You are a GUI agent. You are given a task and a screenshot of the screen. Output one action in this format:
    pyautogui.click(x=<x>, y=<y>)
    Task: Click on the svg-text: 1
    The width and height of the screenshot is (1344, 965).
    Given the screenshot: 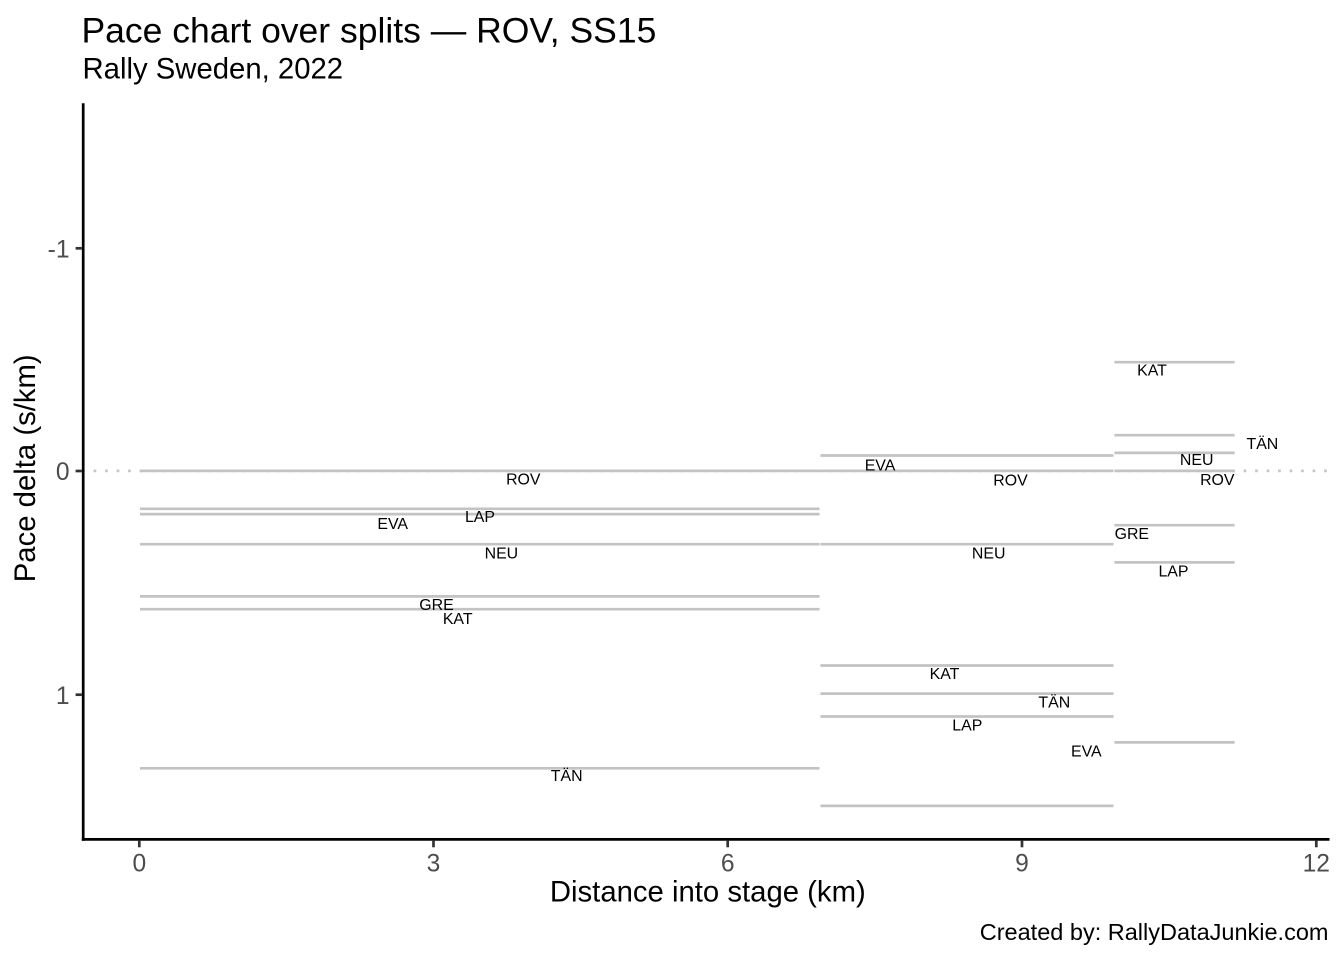 What is the action you would take?
    pyautogui.click(x=63, y=696)
    